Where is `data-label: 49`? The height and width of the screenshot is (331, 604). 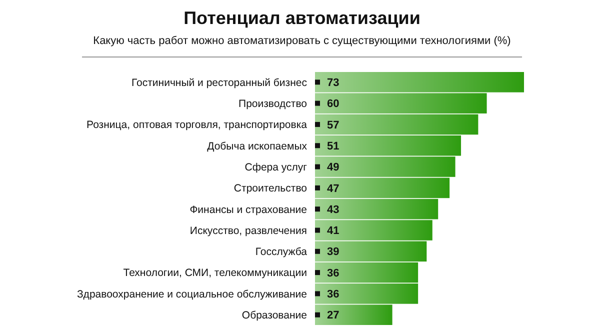 data-label: 49 is located at coordinates (333, 168).